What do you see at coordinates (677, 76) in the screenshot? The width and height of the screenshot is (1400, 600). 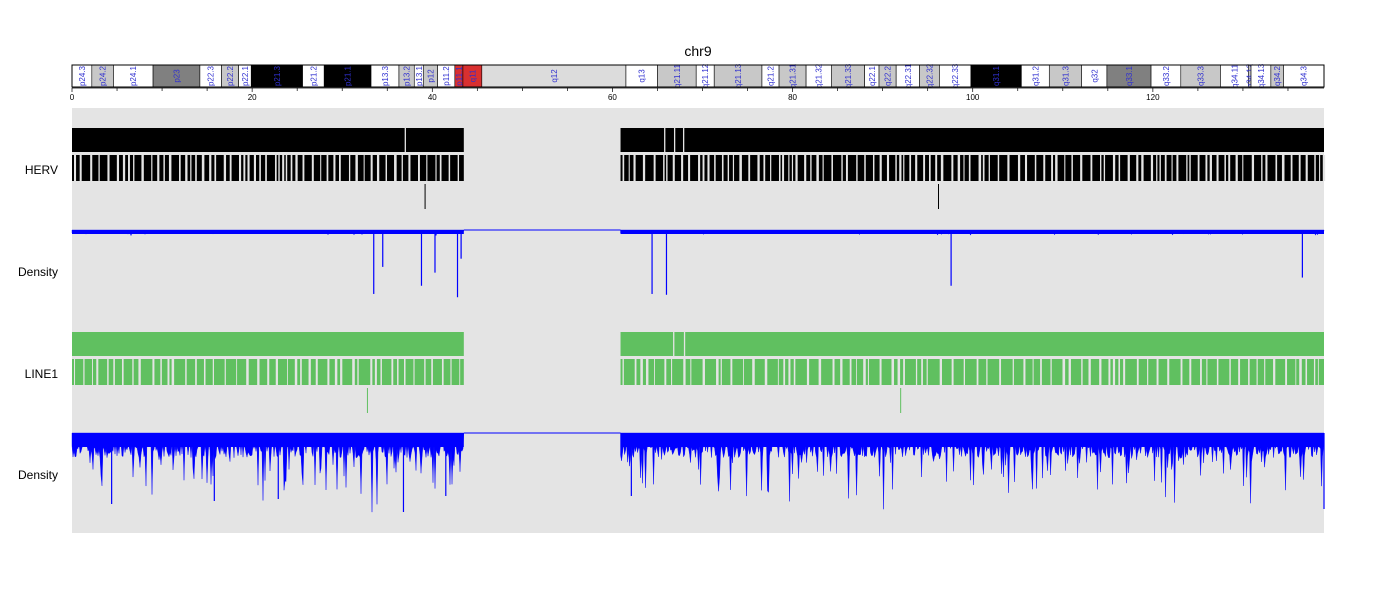 I see `band-label: q21.11` at bounding box center [677, 76].